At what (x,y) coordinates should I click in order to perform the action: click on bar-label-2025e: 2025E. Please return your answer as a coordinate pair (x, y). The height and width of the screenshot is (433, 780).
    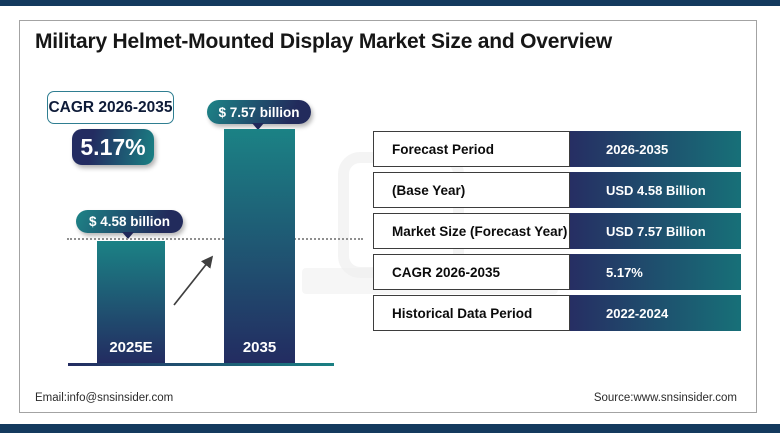
    Looking at the image, I should click on (131, 347).